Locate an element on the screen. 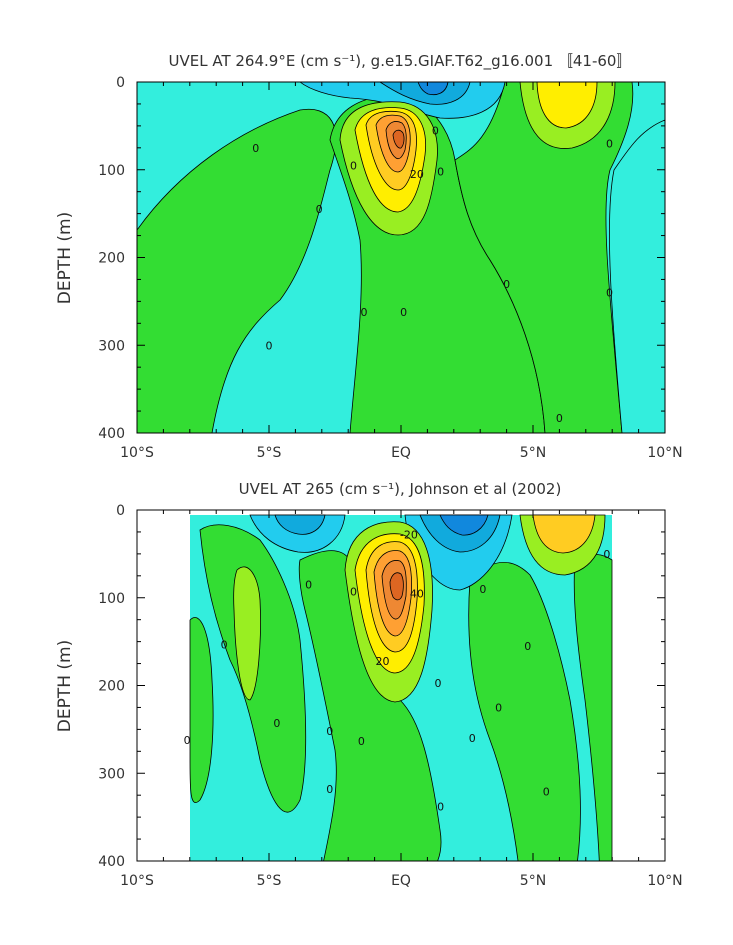 Image resolution: width=733 pixels, height=945 pixels. top-y-tick-label: 0 is located at coordinates (120, 83).